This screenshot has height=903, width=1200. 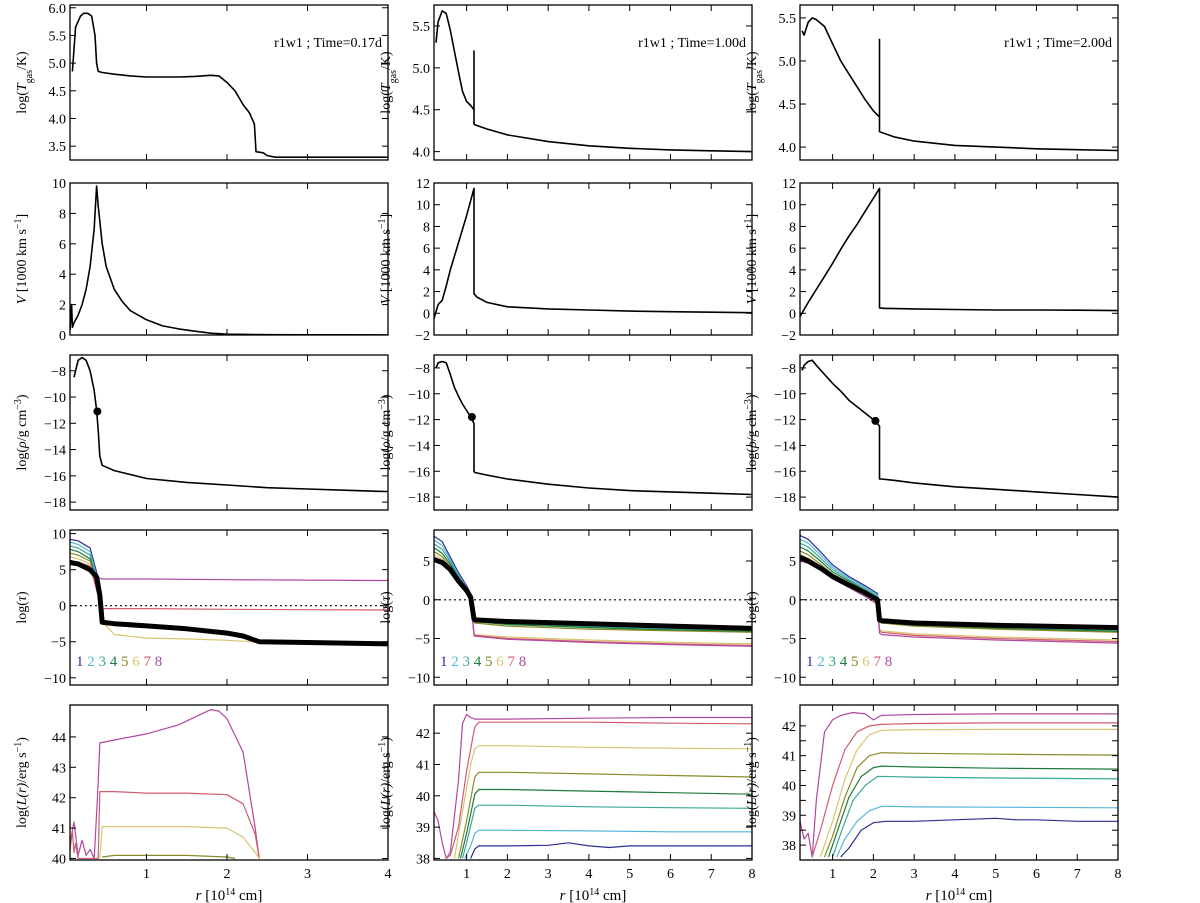 What do you see at coordinates (507, 874) in the screenshot?
I see `x-tick-label: 2` at bounding box center [507, 874].